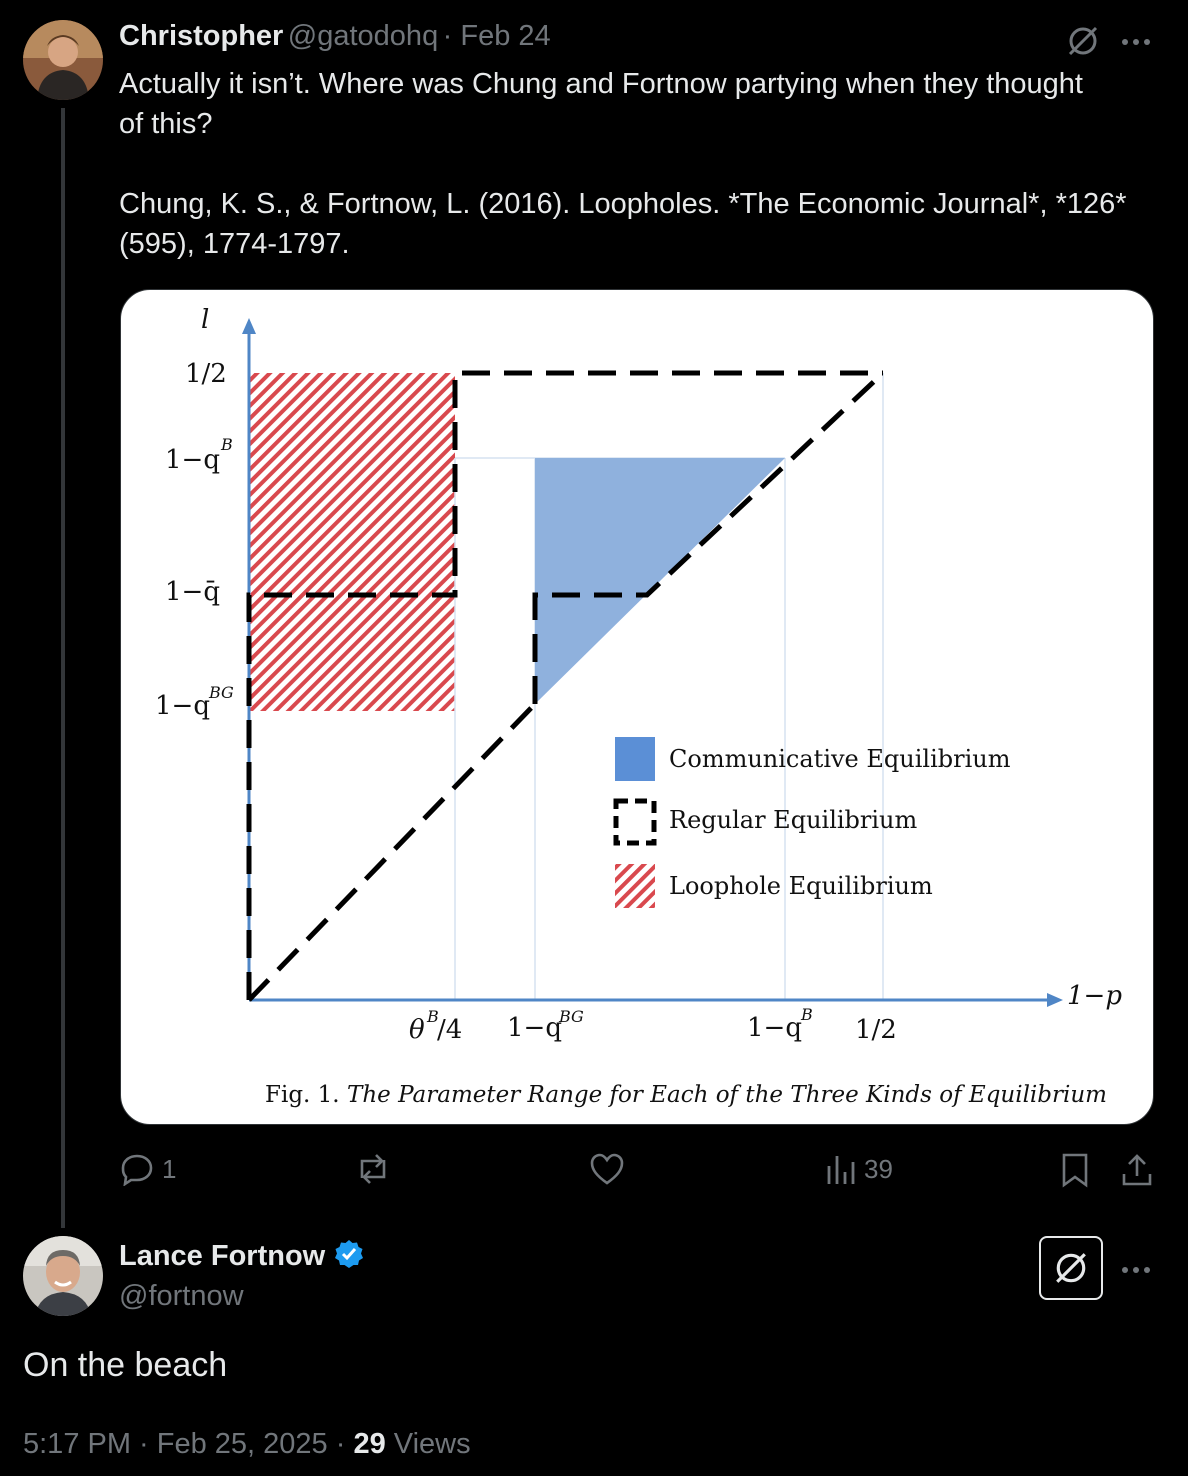 The width and height of the screenshot is (1188, 1476). I want to click on heart-icon, so click(607, 1169).